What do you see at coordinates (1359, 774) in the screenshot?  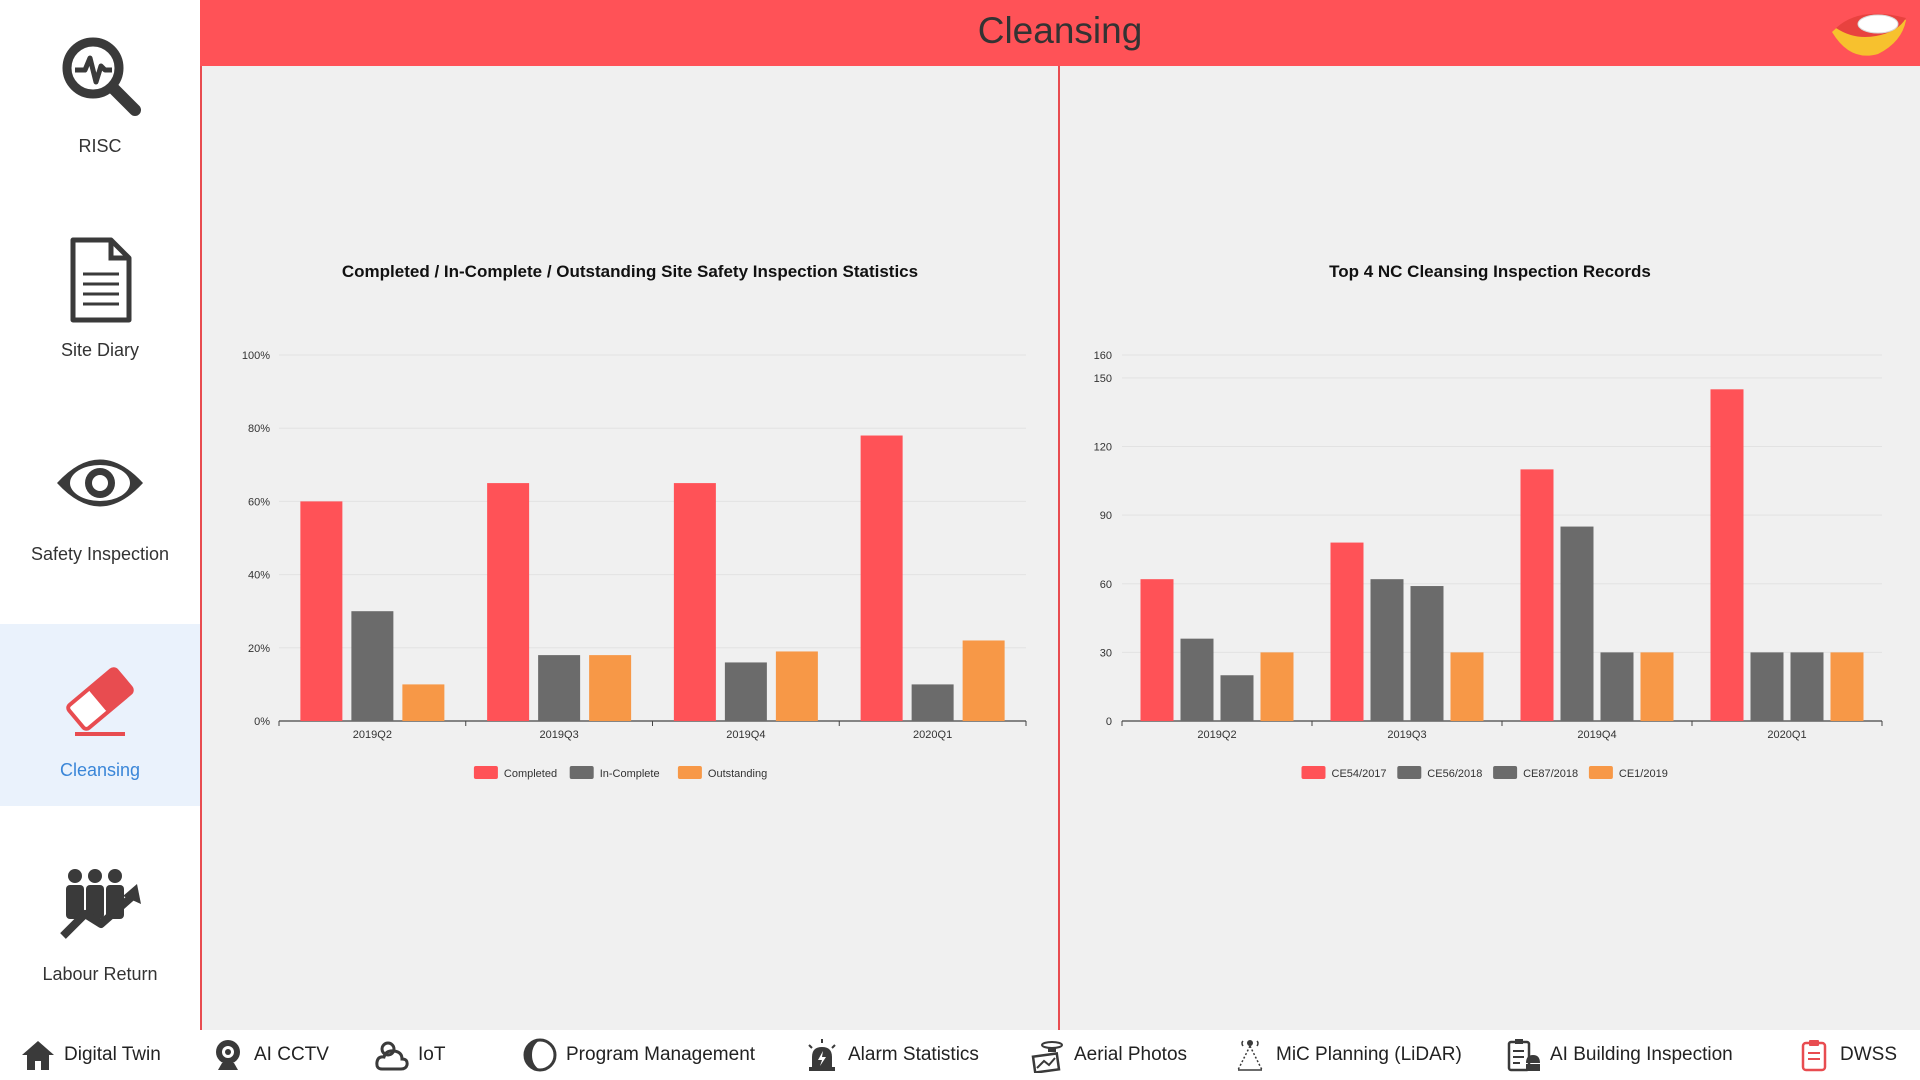 I see `legend-label: CE54/2017` at bounding box center [1359, 774].